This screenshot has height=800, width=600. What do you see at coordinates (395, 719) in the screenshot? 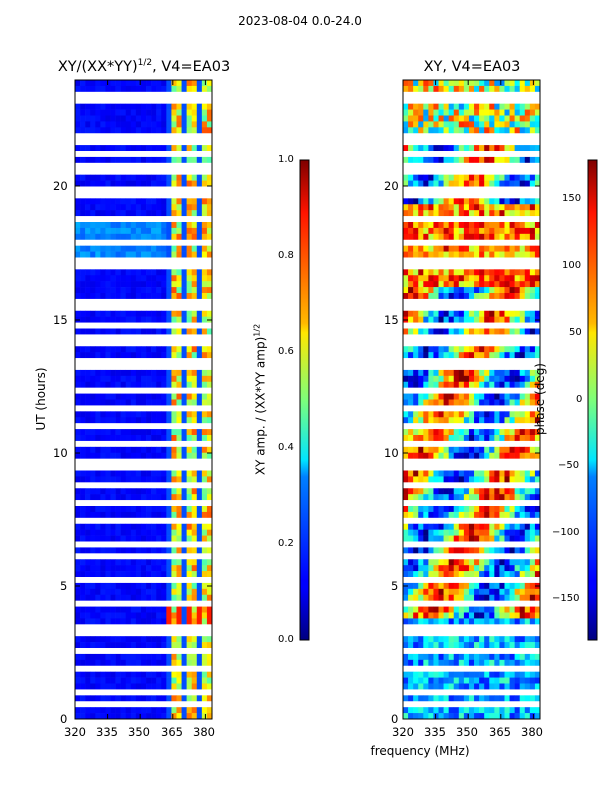
I see `right-ytick-0: 0` at bounding box center [395, 719].